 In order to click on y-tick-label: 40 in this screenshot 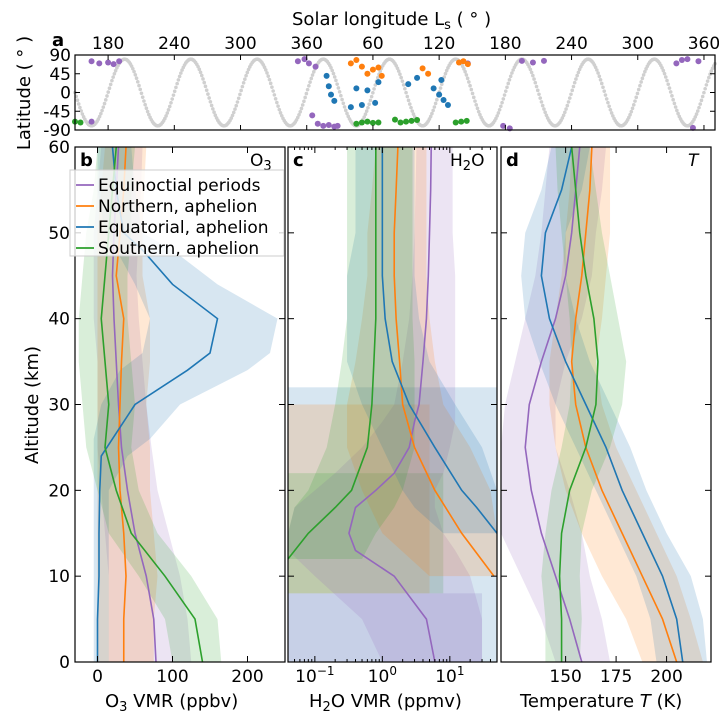, I will do `click(59, 320)`.